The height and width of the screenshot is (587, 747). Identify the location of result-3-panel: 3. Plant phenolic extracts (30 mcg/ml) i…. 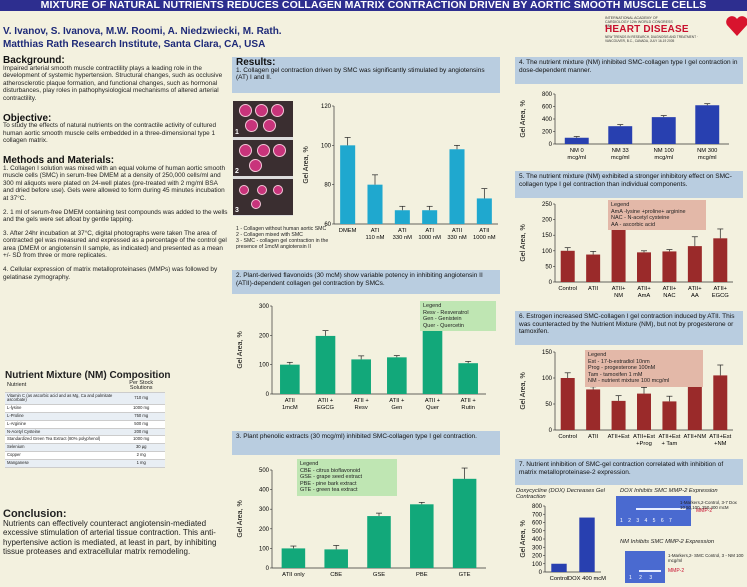
(366, 443).